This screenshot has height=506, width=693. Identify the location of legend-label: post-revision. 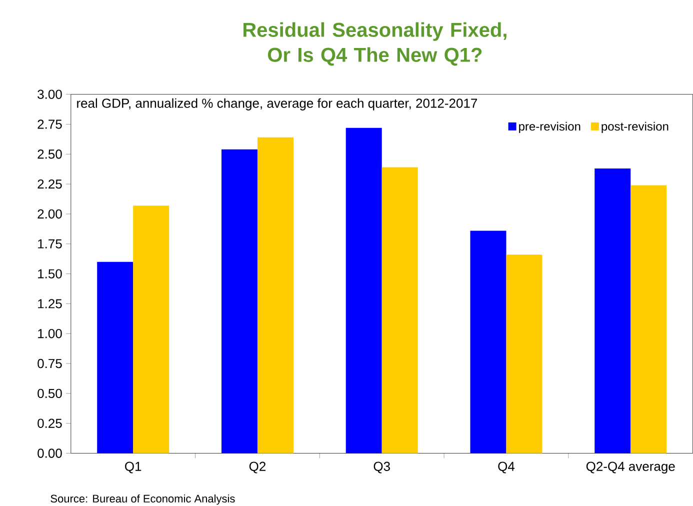
(635, 128).